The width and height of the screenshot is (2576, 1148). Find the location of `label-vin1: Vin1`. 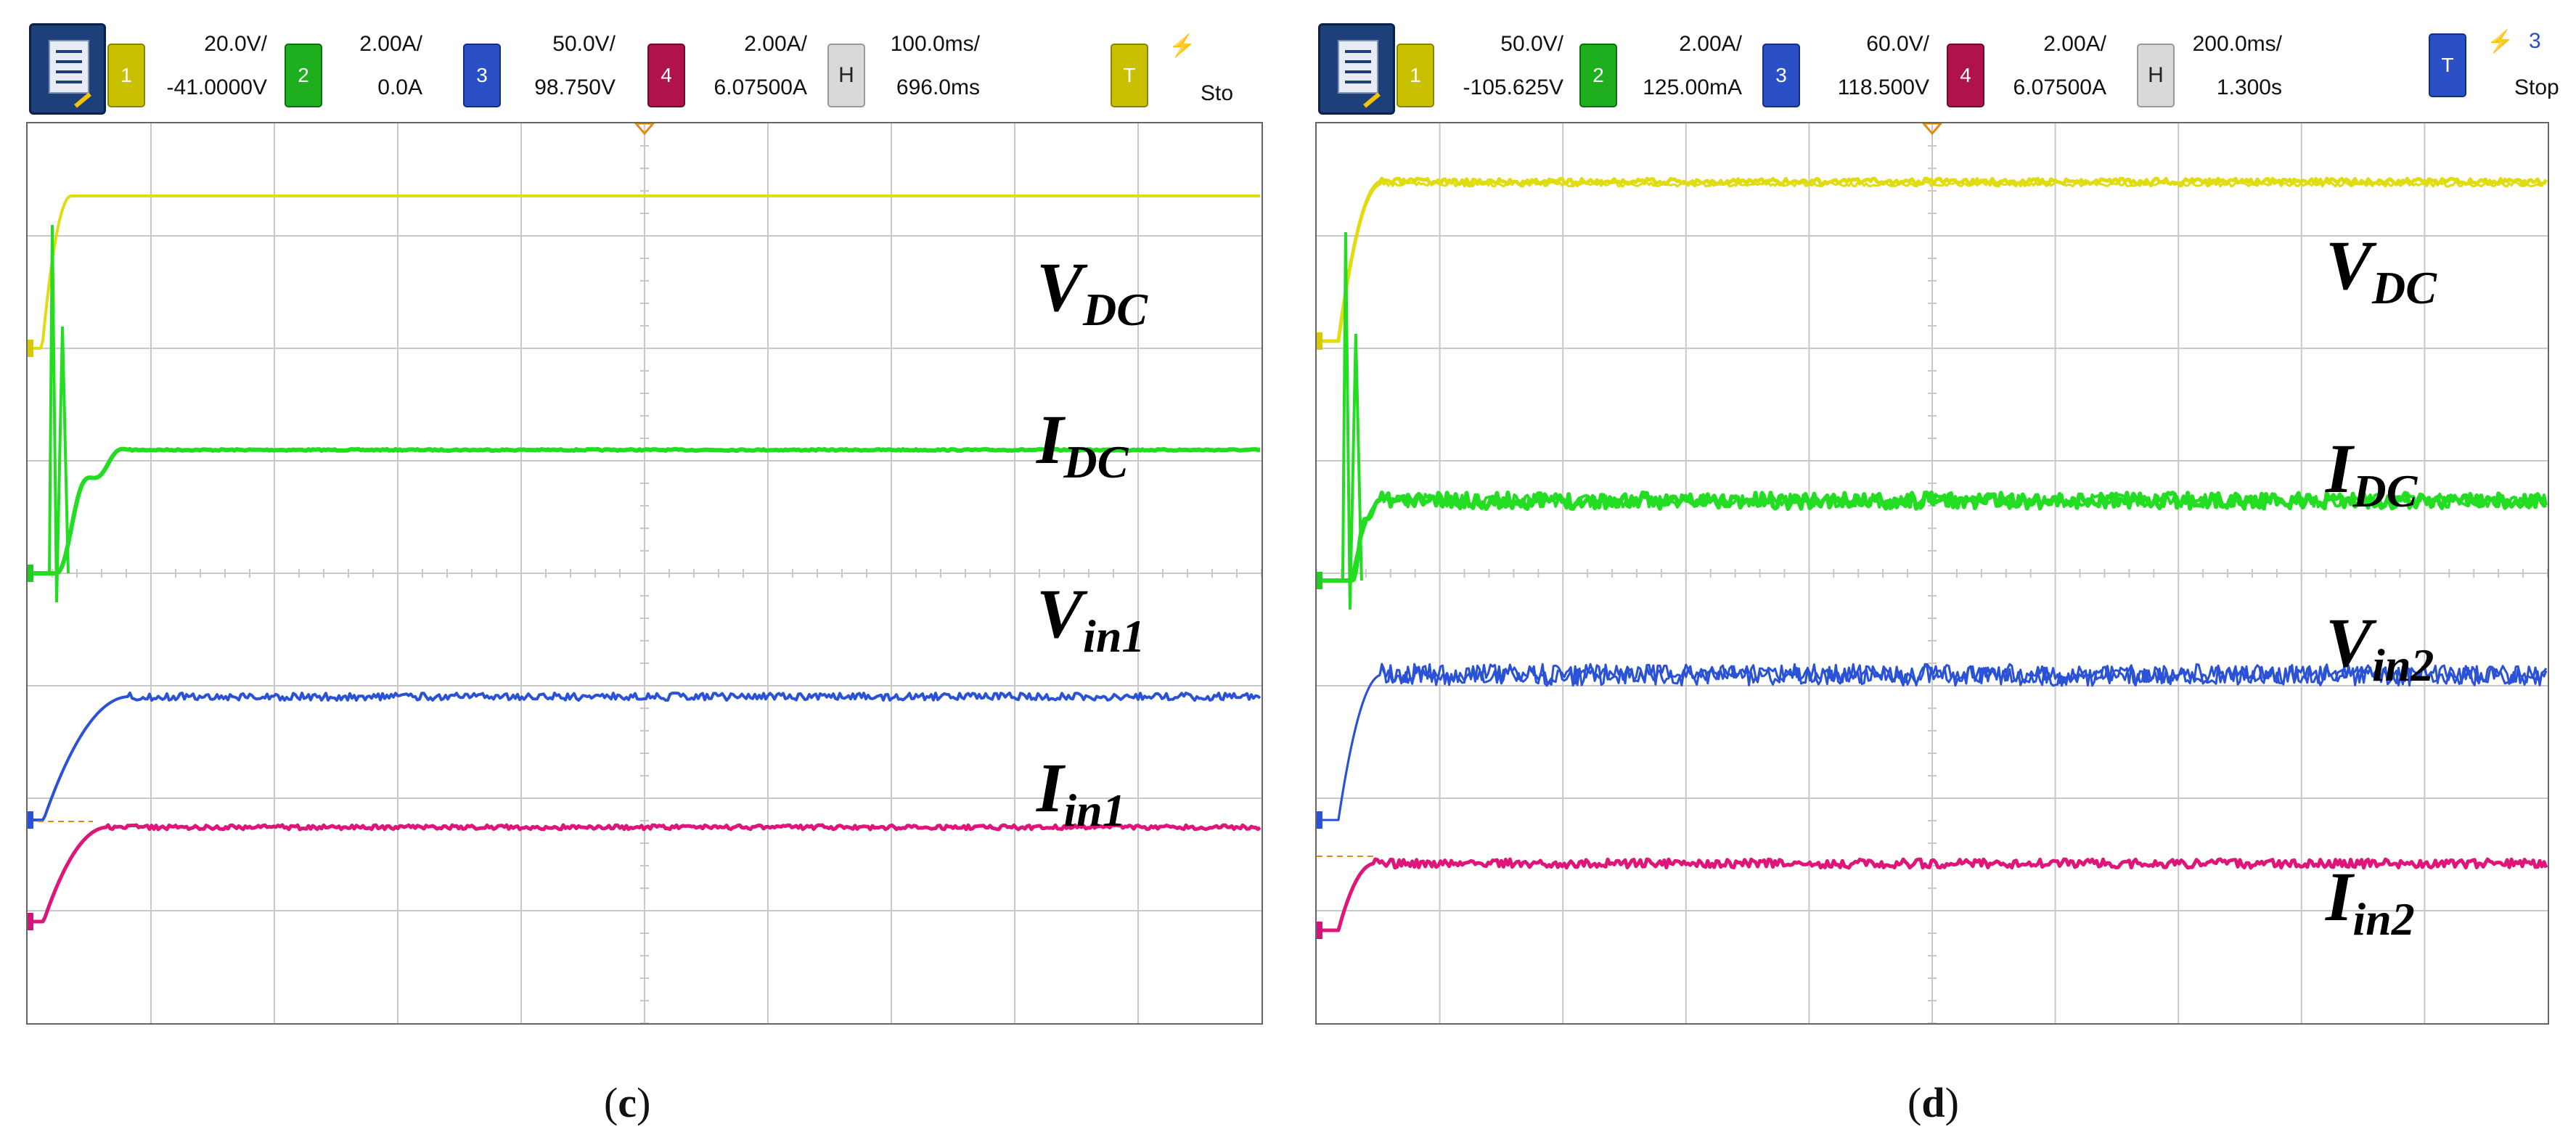

label-vin1: Vin1 is located at coordinates (1091, 619).